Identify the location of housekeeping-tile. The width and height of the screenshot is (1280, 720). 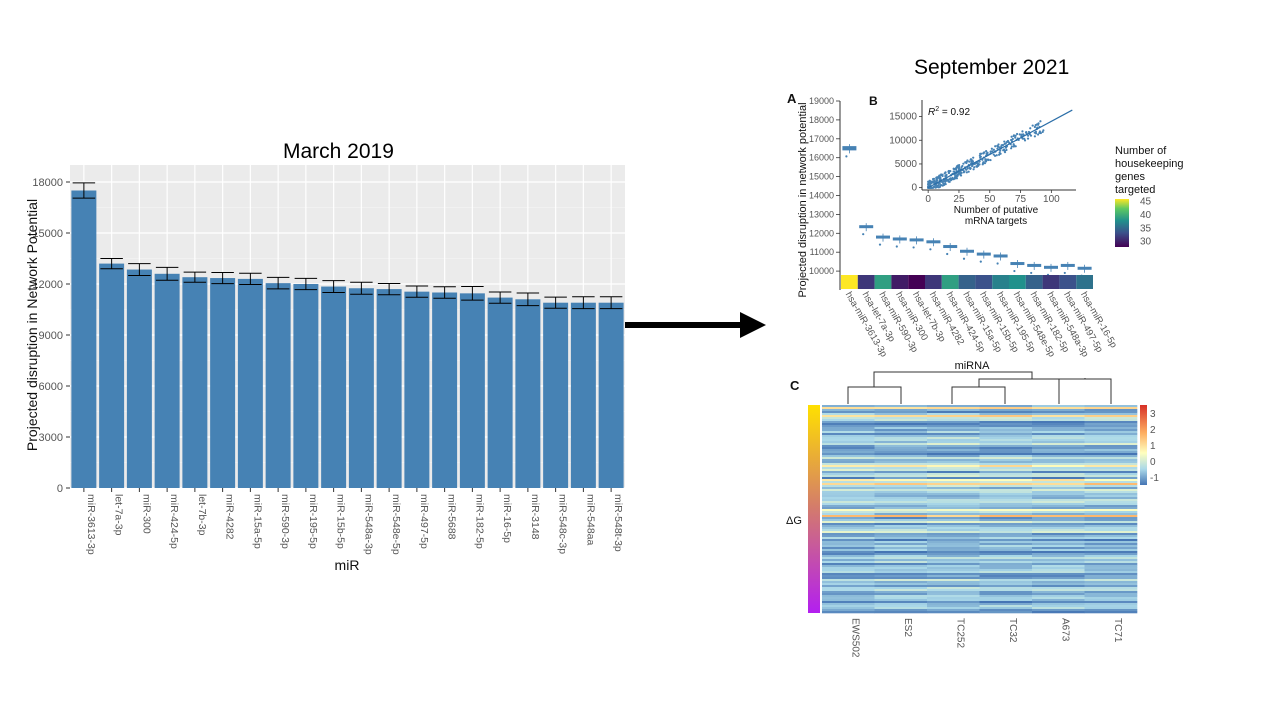
(1068, 282).